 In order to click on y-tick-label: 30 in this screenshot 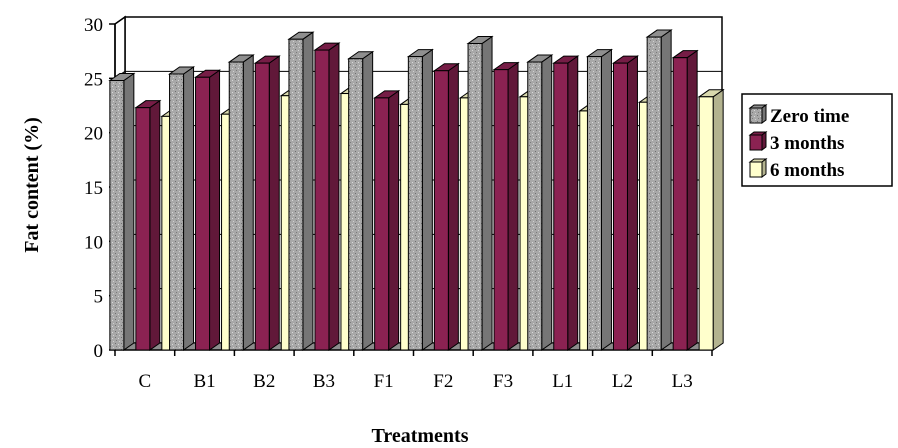, I will do `click(93, 25)`.